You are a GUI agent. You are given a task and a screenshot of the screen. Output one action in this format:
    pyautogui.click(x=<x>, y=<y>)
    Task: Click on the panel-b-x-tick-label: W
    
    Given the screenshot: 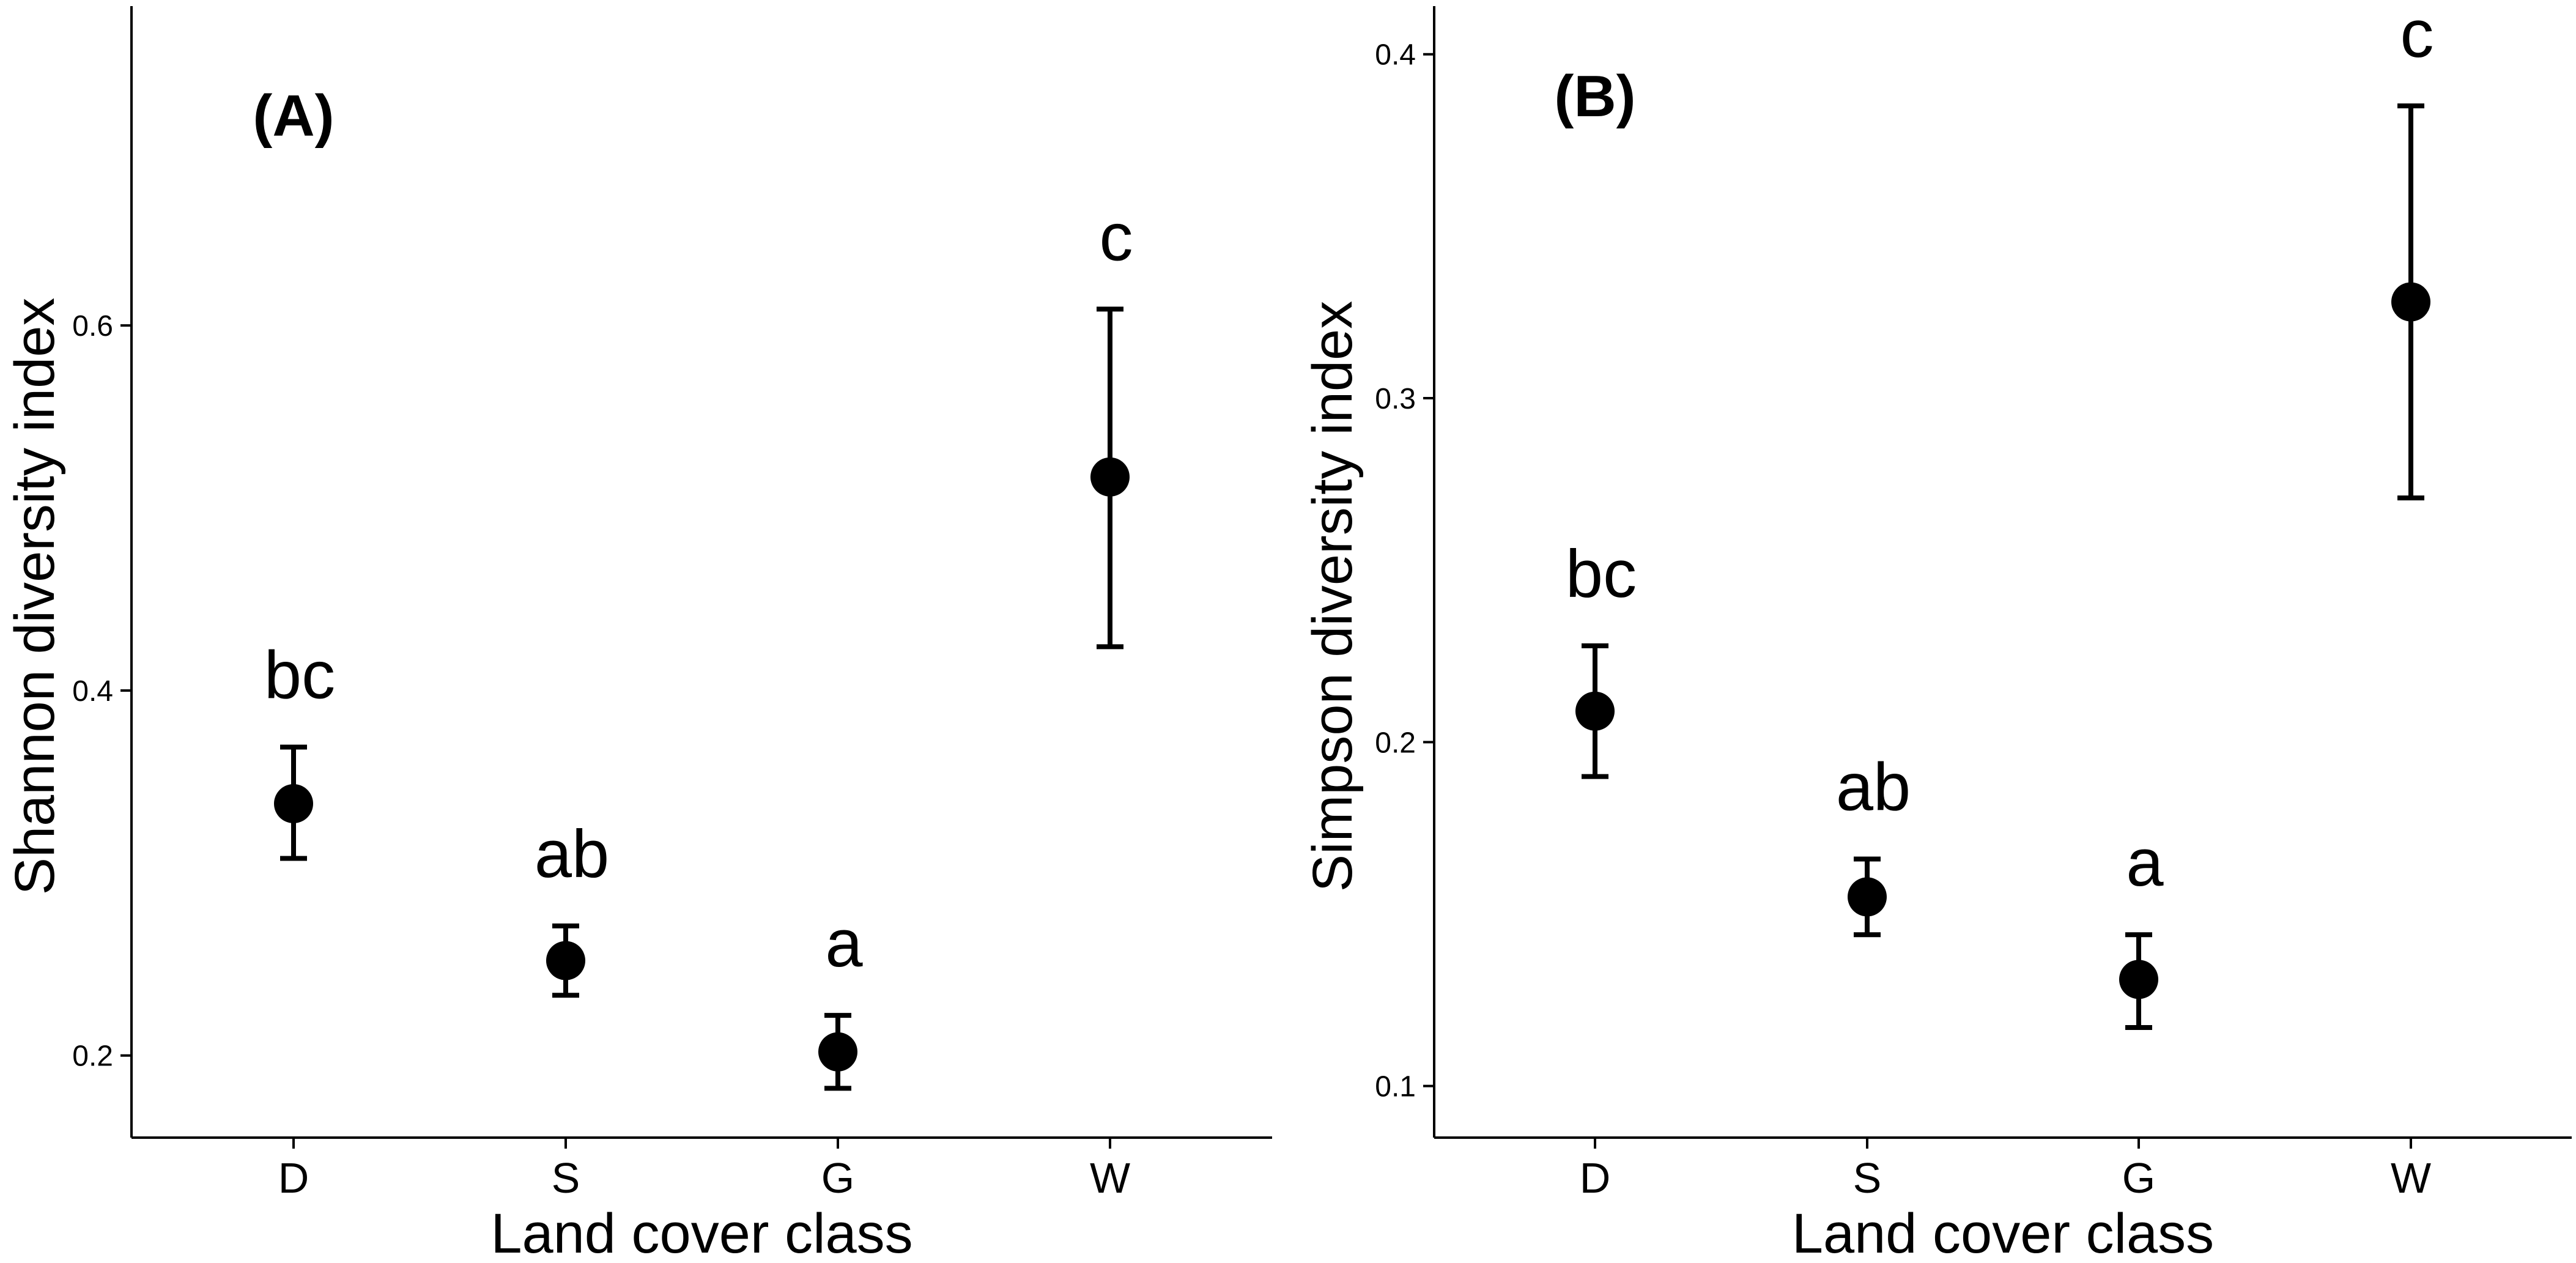 What is the action you would take?
    pyautogui.click(x=2411, y=1178)
    